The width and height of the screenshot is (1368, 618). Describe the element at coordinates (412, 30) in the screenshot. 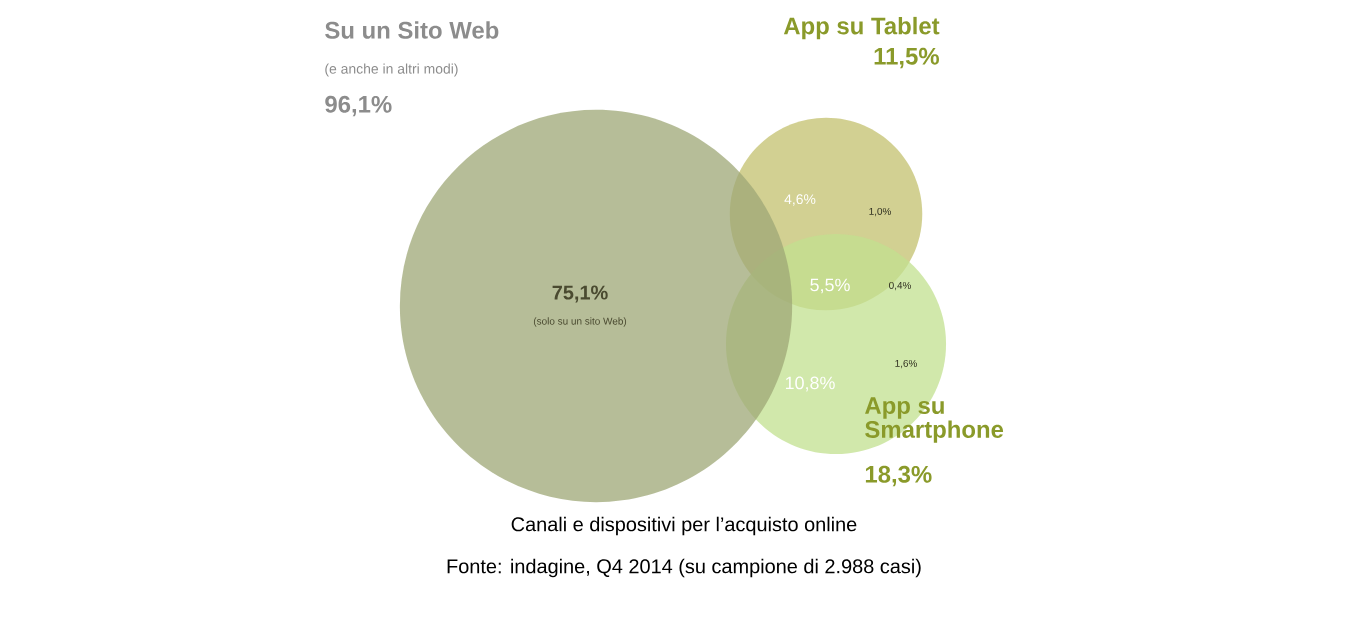

I see `category-label: Su un Sito Web` at that location.